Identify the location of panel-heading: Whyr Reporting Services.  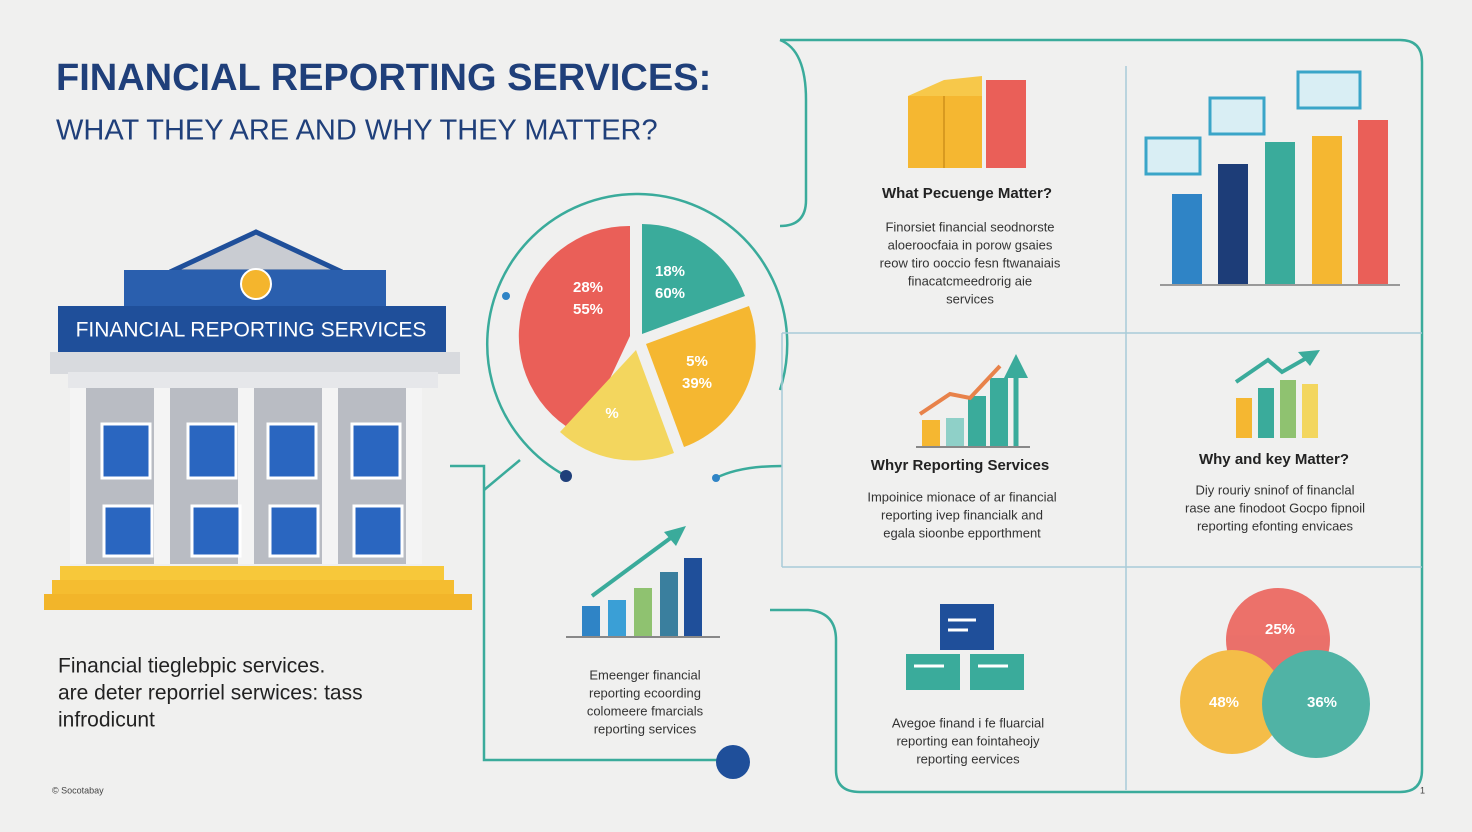
(960, 465).